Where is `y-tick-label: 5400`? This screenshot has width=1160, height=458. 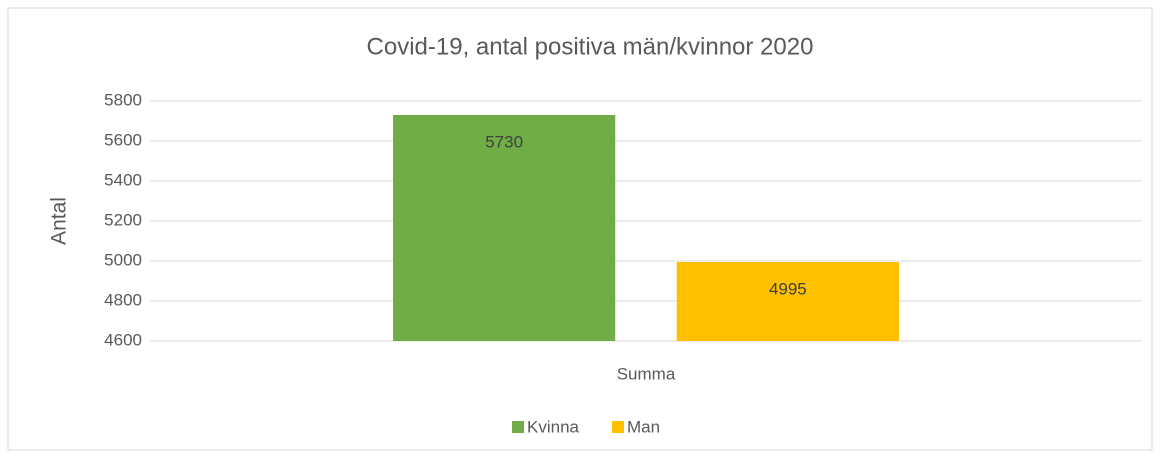 y-tick-label: 5400 is located at coordinates (123, 179).